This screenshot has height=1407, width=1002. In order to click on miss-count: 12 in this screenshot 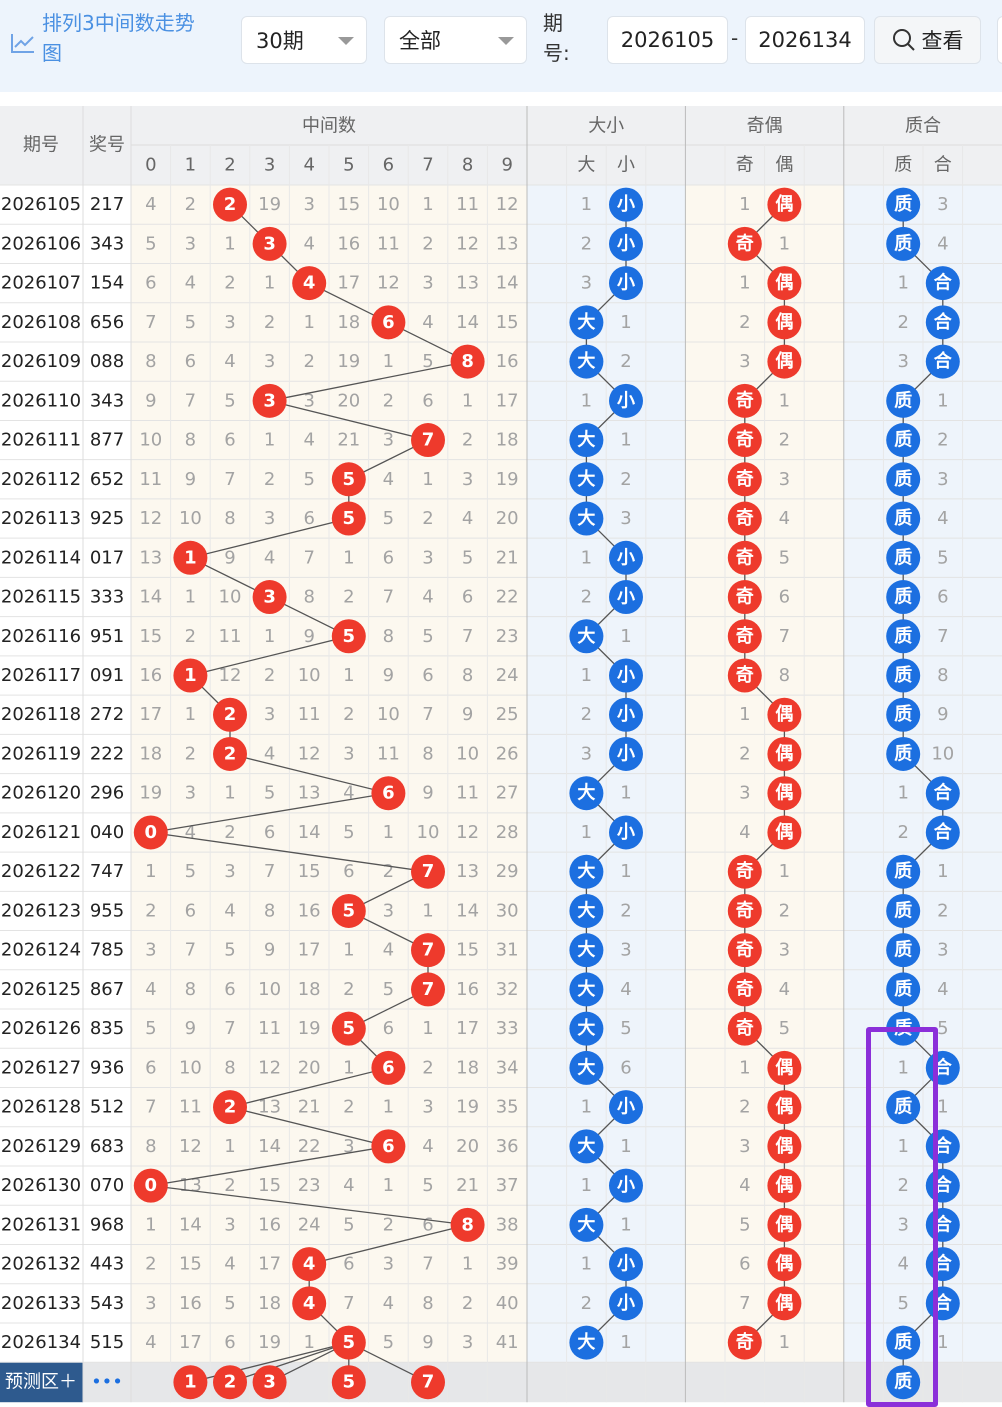, I will do `click(467, 243)`.